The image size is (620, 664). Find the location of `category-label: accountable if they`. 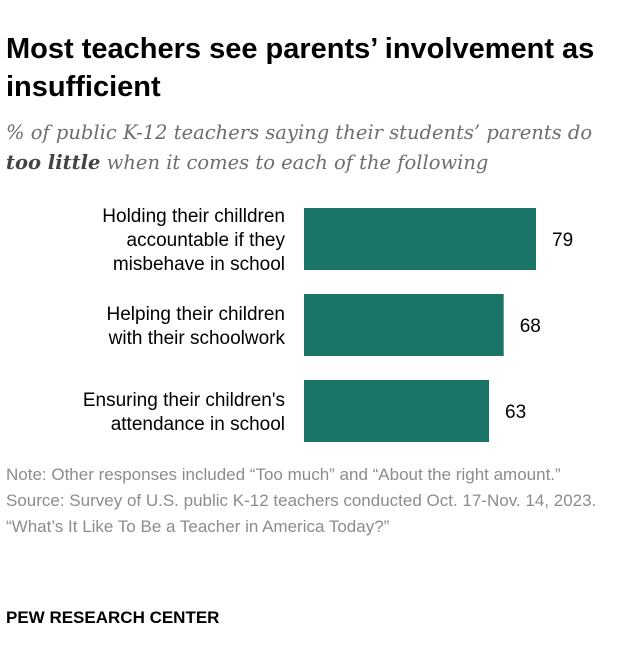

category-label: accountable if they is located at coordinates (206, 240).